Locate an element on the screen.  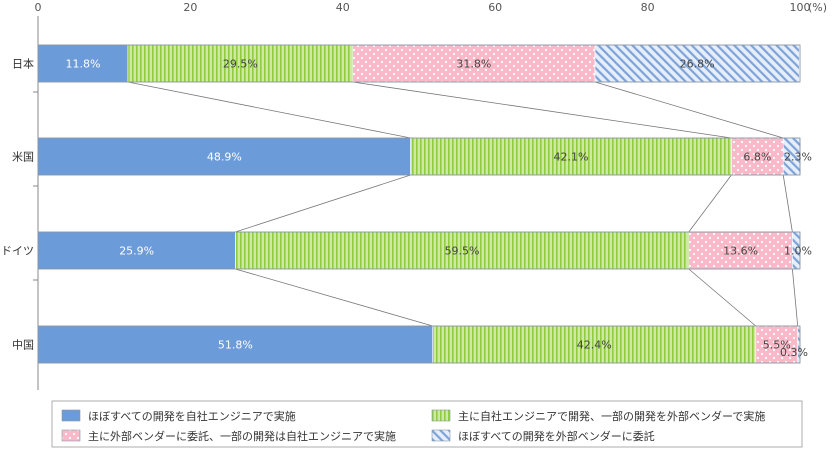
category-label: 日本 is located at coordinates (23, 64).